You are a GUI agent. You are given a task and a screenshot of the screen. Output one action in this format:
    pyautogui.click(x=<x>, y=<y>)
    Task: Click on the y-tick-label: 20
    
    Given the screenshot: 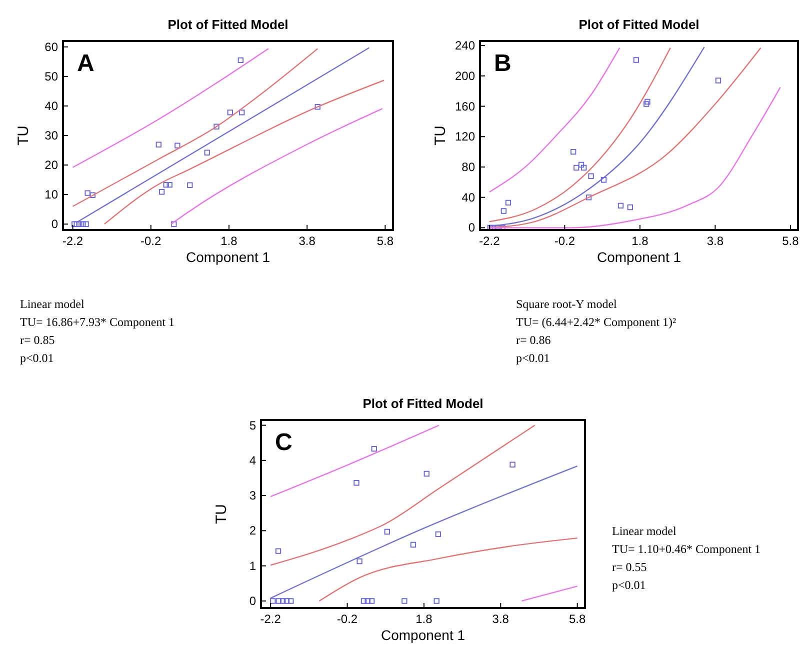 What is the action you would take?
    pyautogui.click(x=51, y=165)
    